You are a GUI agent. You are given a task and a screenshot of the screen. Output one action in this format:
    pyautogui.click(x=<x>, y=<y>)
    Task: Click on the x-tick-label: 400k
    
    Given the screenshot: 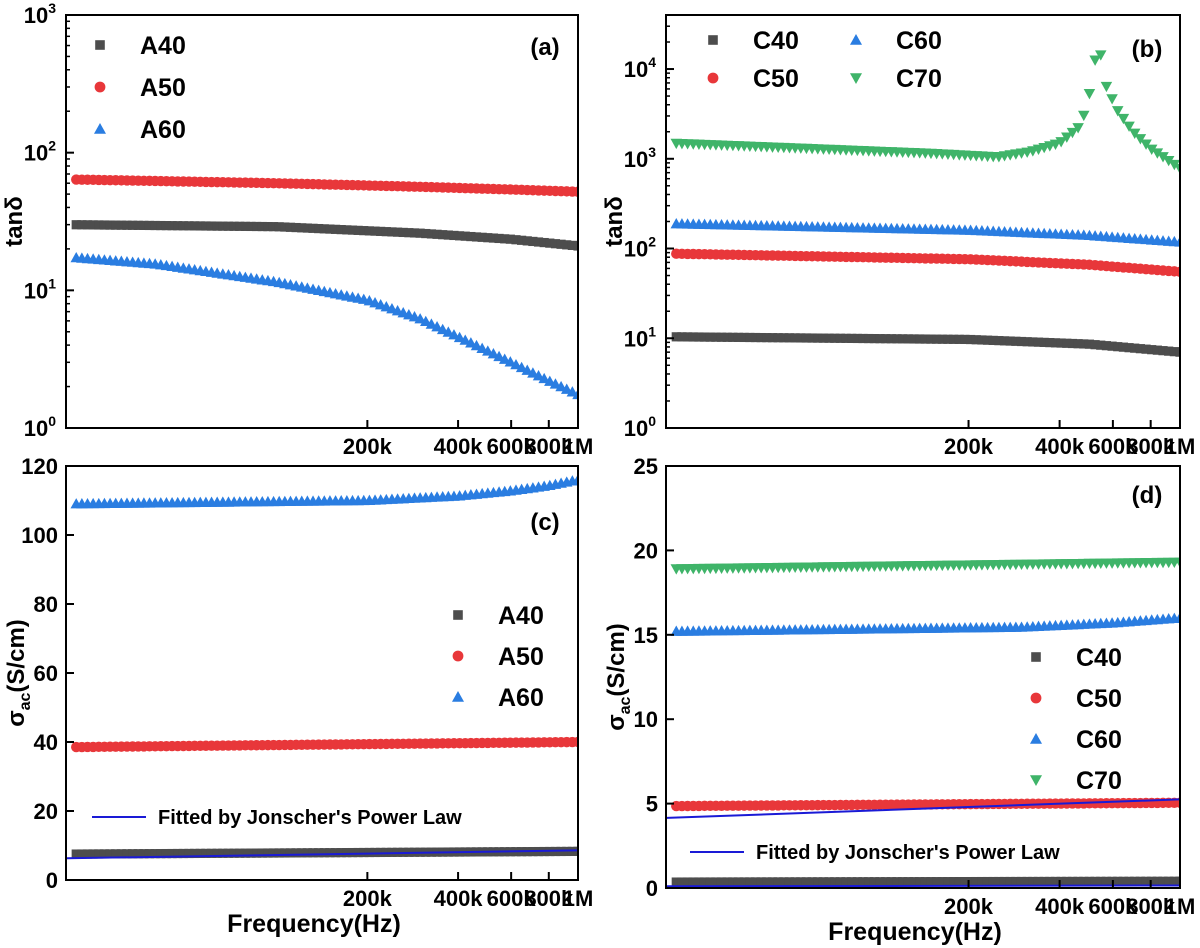 What is the action you would take?
    pyautogui.click(x=459, y=446)
    